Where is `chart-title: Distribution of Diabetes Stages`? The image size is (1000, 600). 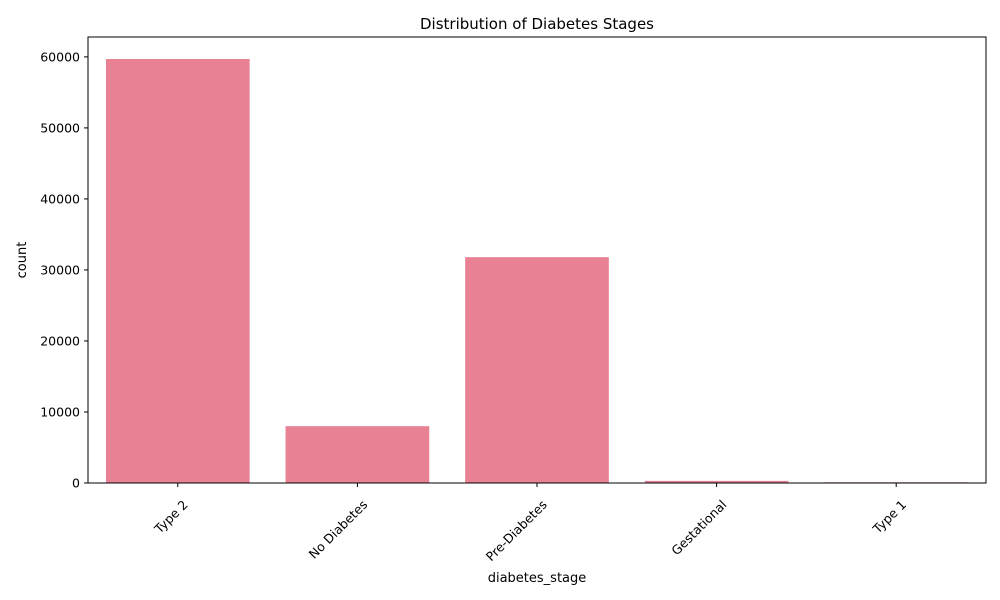
chart-title: Distribution of Diabetes Stages is located at coordinates (537, 24).